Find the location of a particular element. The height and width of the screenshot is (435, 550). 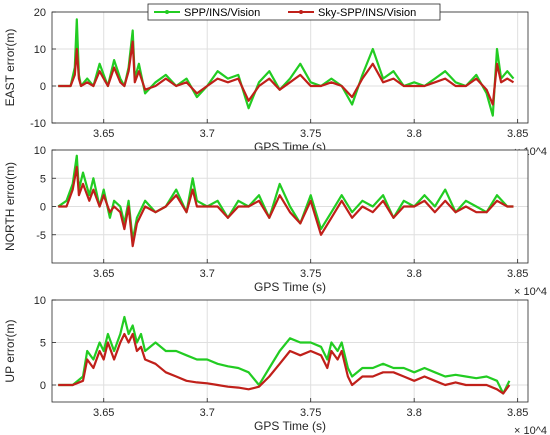

east-series-1-line is located at coordinates (286, 73).